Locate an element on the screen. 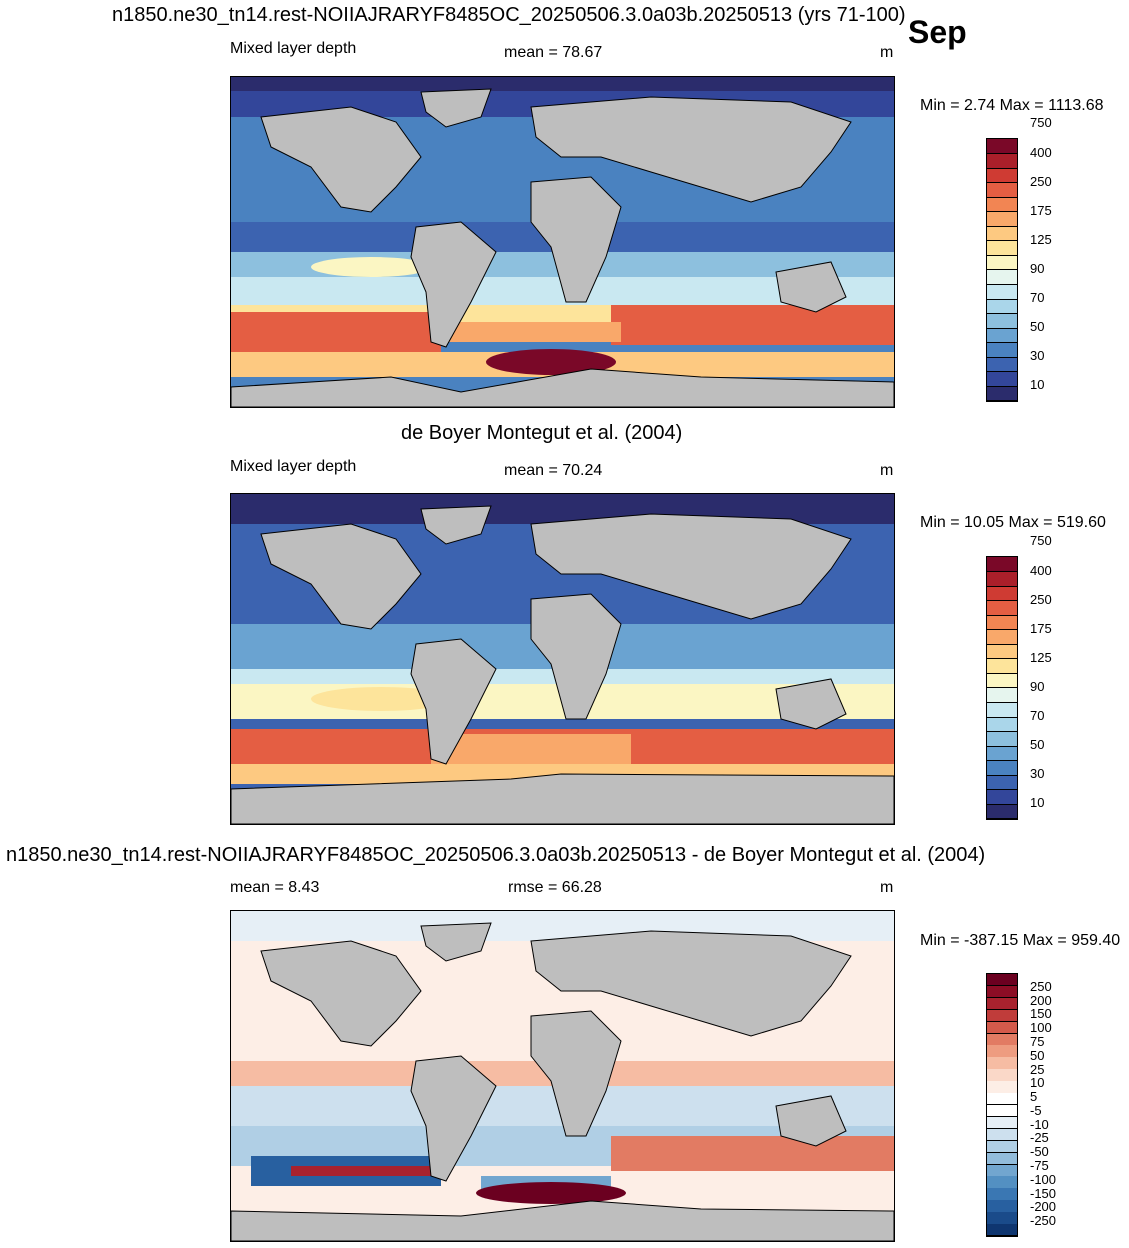 This screenshot has height=1248, width=1129. colorbar-tick-label: -10 is located at coordinates (1039, 1124).